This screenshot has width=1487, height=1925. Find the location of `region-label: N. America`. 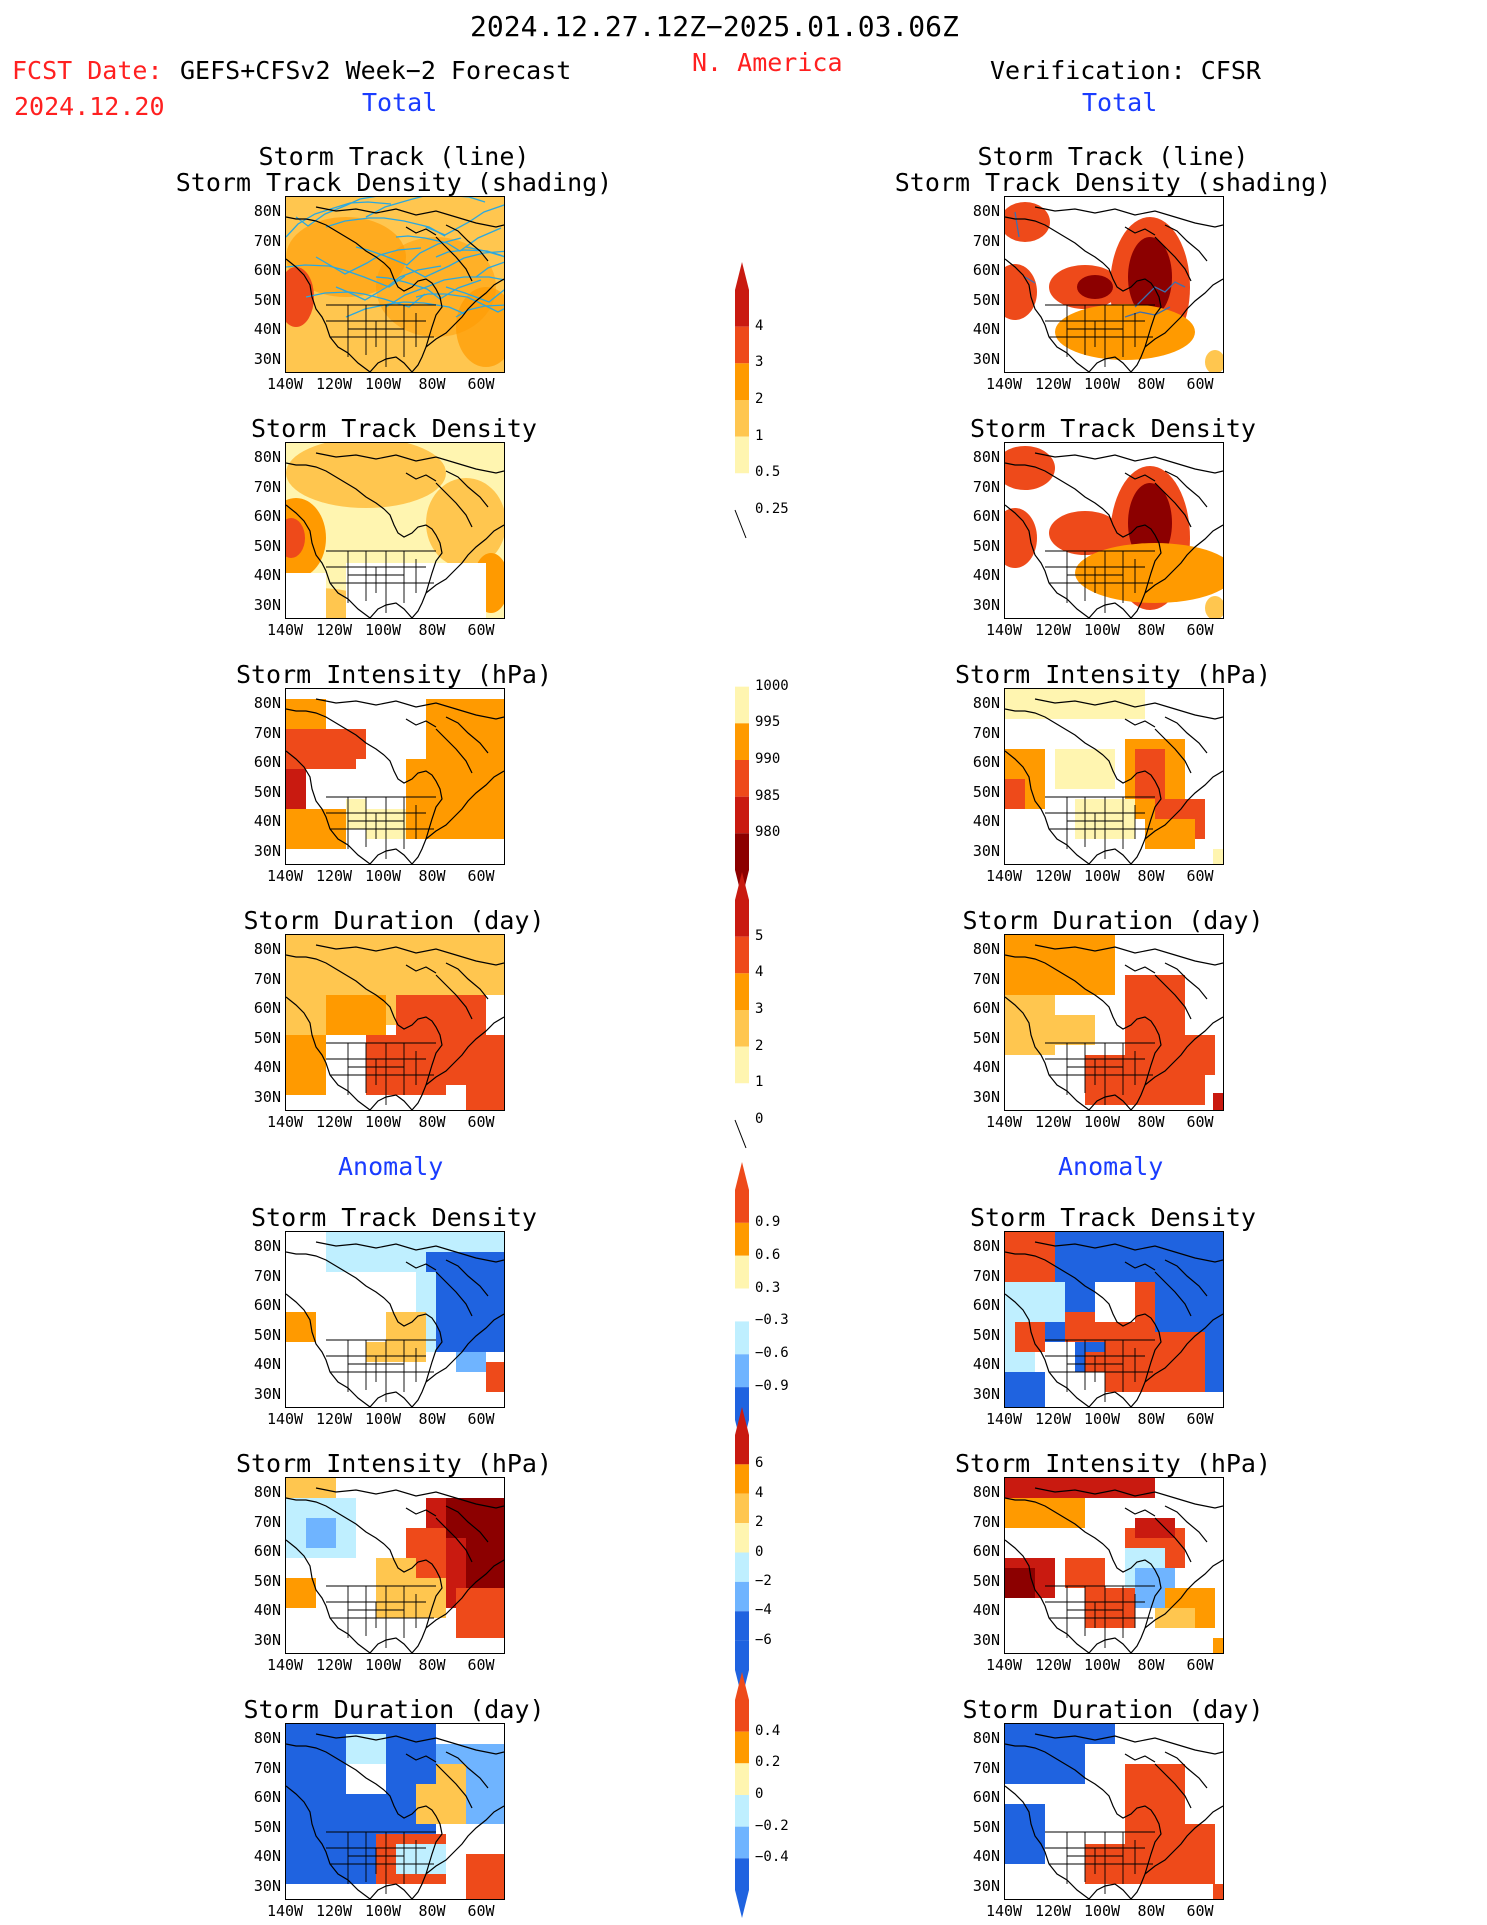

region-label: N. America is located at coordinates (767, 62).